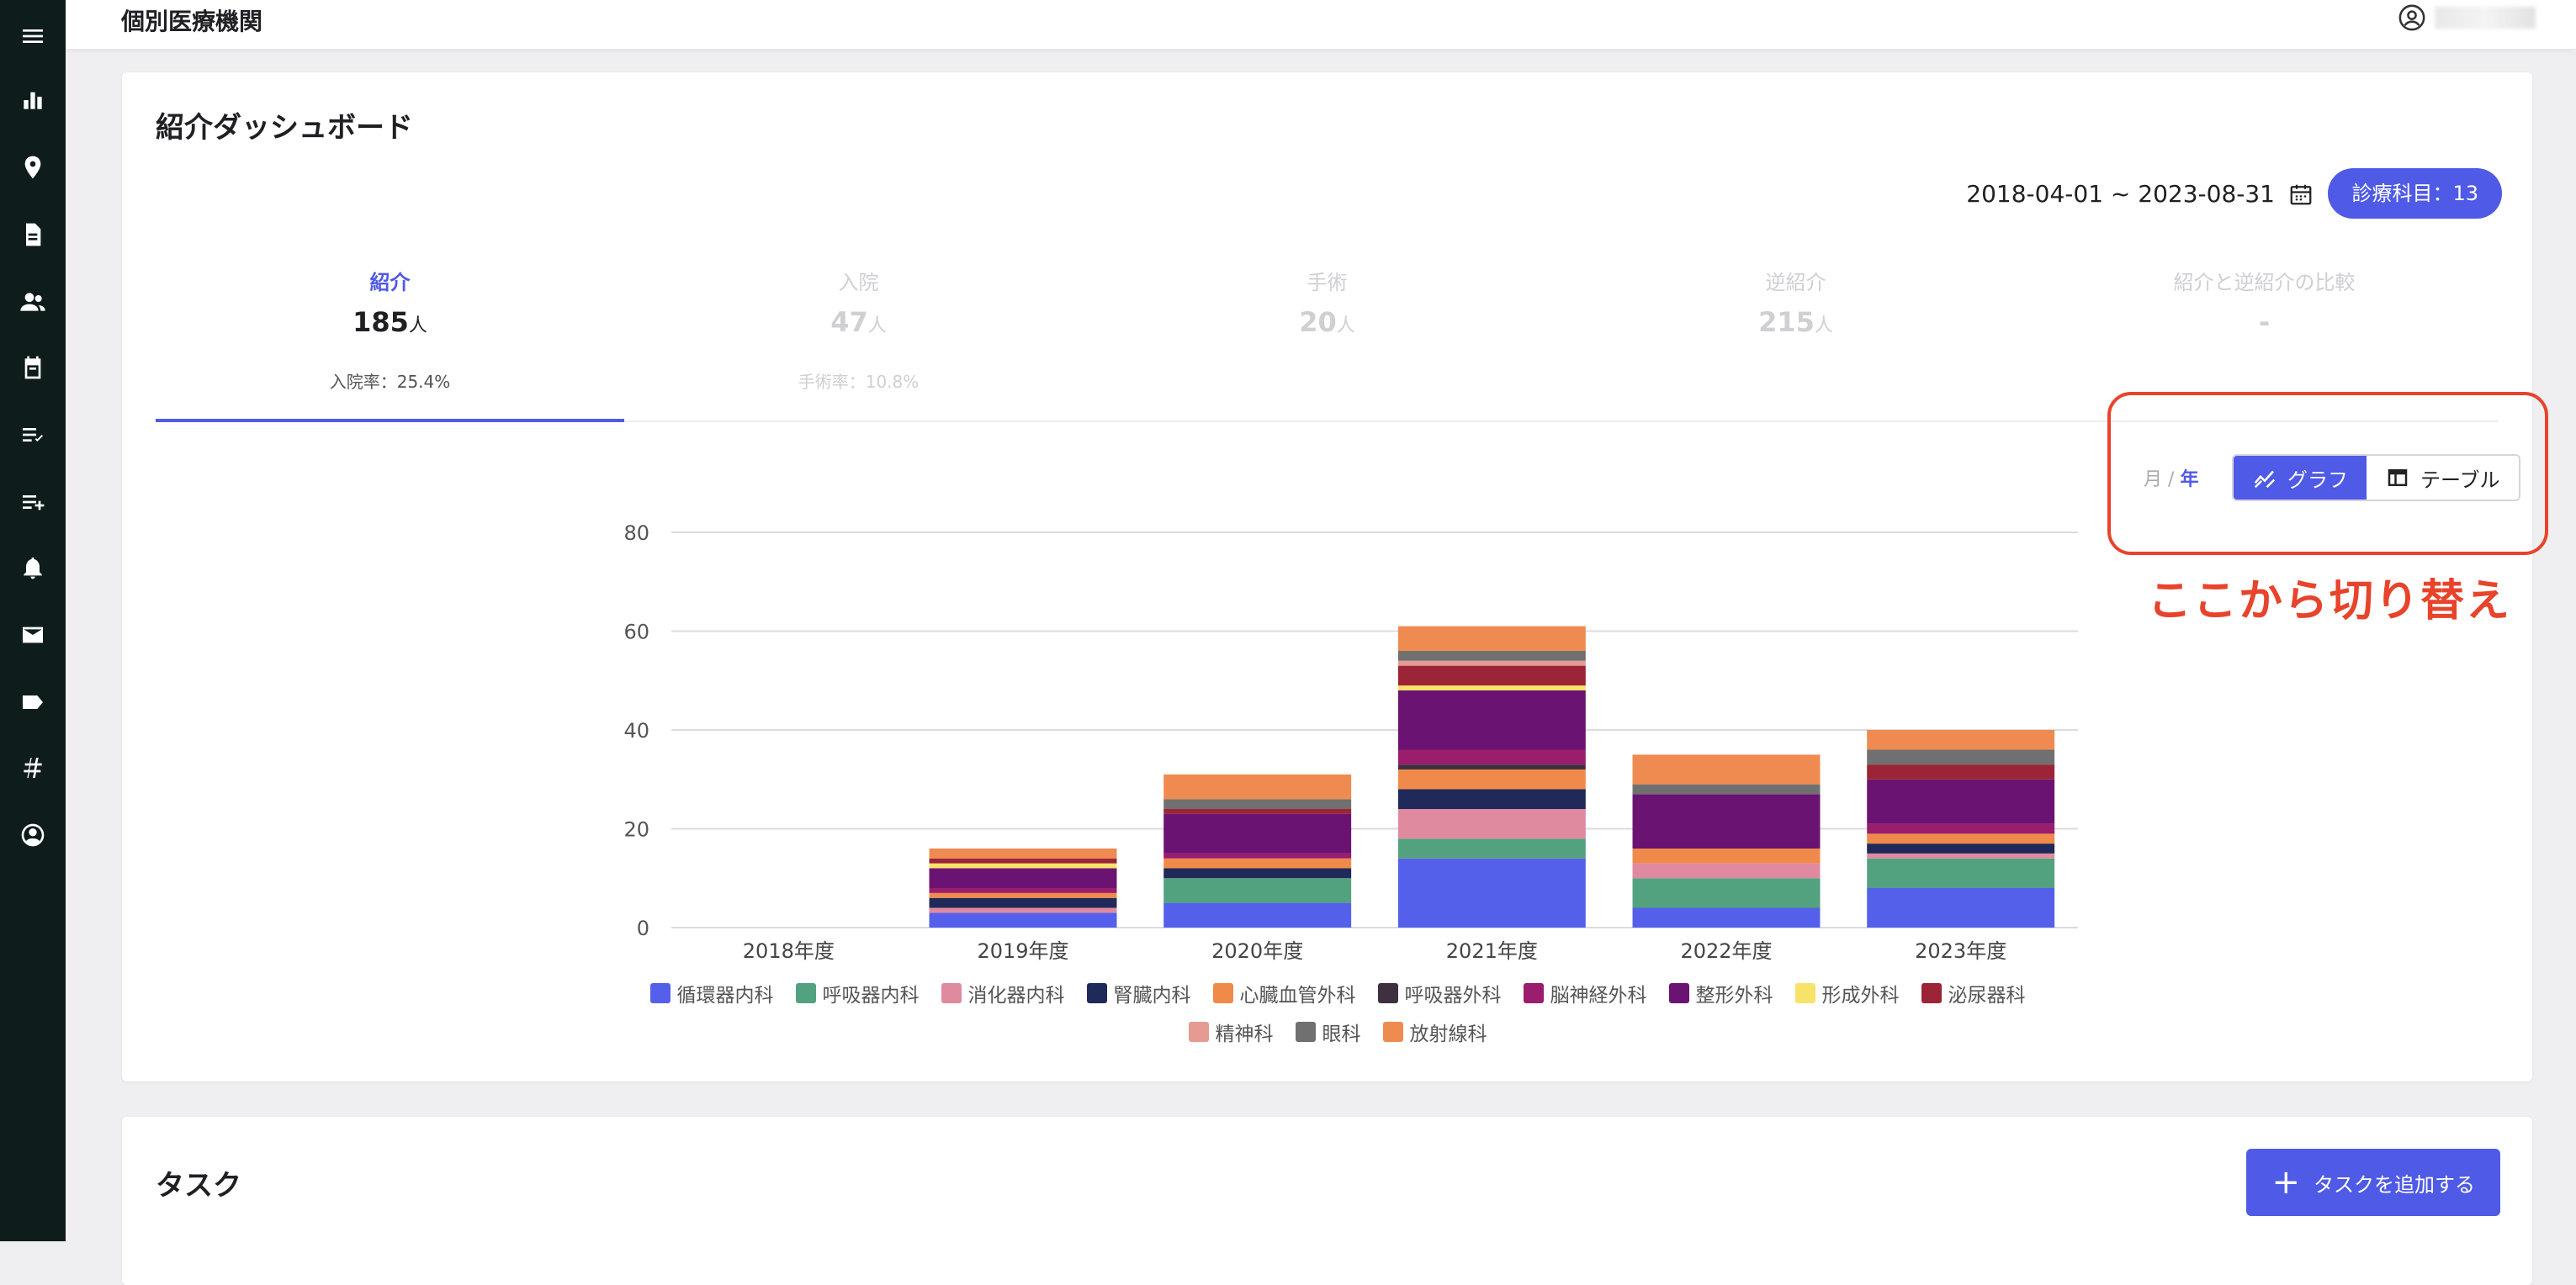  I want to click on y-tick-label: 0, so click(643, 928).